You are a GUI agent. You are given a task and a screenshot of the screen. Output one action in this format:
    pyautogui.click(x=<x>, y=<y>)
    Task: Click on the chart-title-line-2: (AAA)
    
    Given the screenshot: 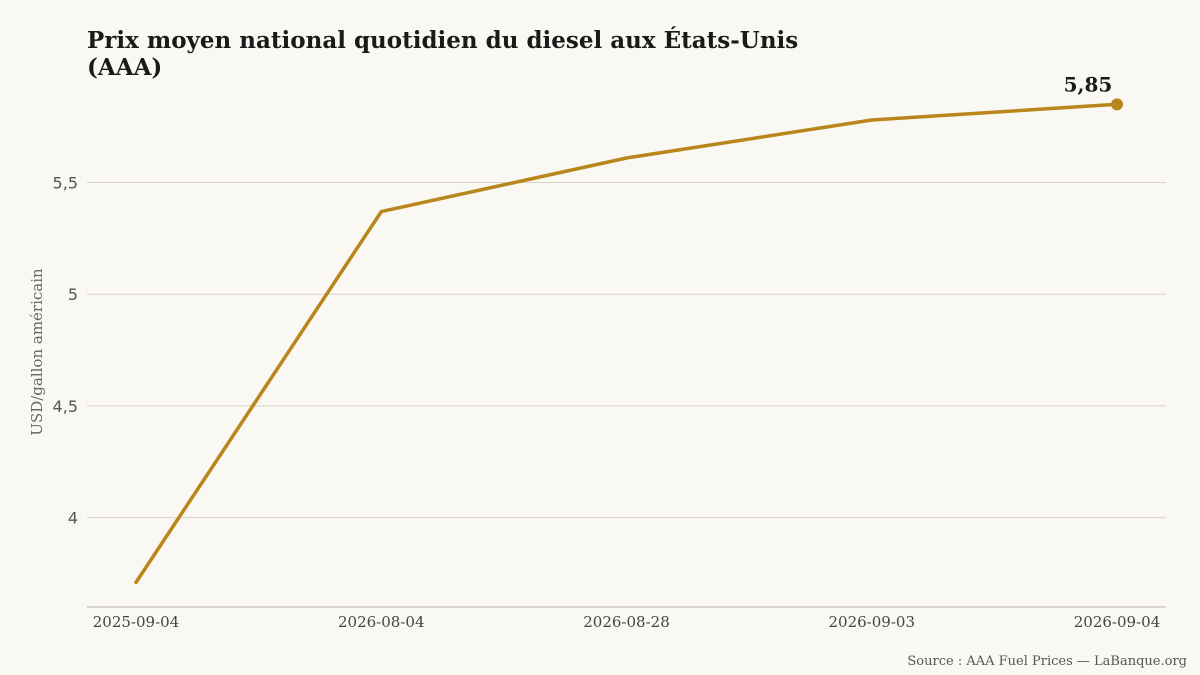 What is the action you would take?
    pyautogui.click(x=124, y=67)
    